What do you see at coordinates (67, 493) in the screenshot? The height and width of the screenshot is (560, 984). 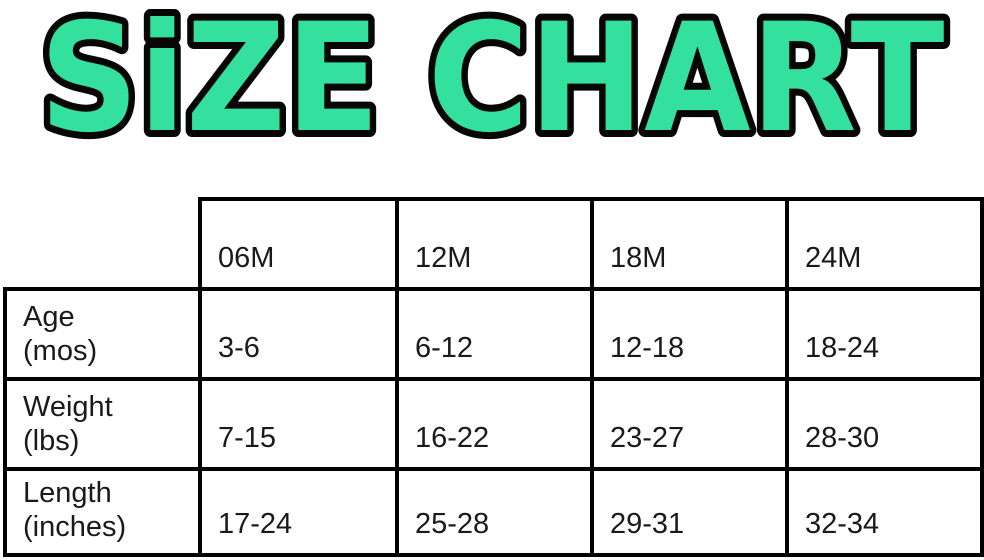 I see `row-label: Length` at bounding box center [67, 493].